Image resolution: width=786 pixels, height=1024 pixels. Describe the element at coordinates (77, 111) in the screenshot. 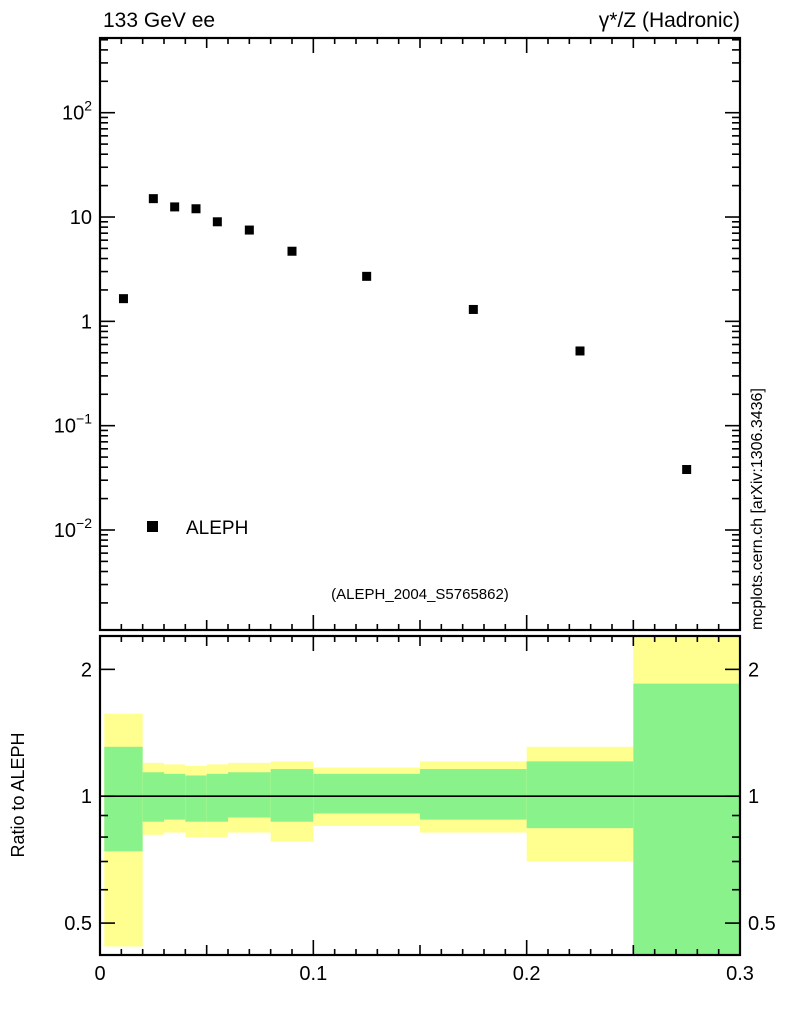

I see `main-y-tick-label: 10²` at that location.